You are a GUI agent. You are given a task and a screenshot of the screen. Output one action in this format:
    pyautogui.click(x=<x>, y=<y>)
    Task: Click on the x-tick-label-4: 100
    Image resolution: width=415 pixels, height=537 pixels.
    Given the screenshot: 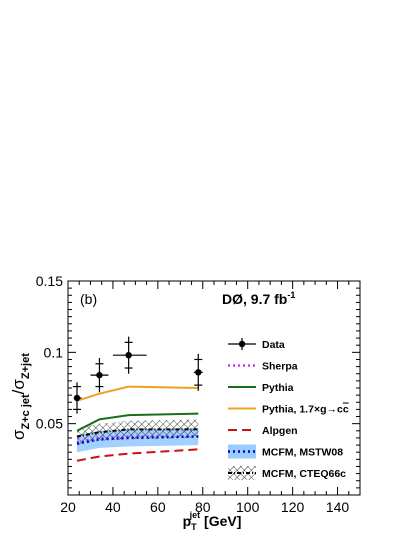 What is the action you would take?
    pyautogui.click(x=248, y=507)
    